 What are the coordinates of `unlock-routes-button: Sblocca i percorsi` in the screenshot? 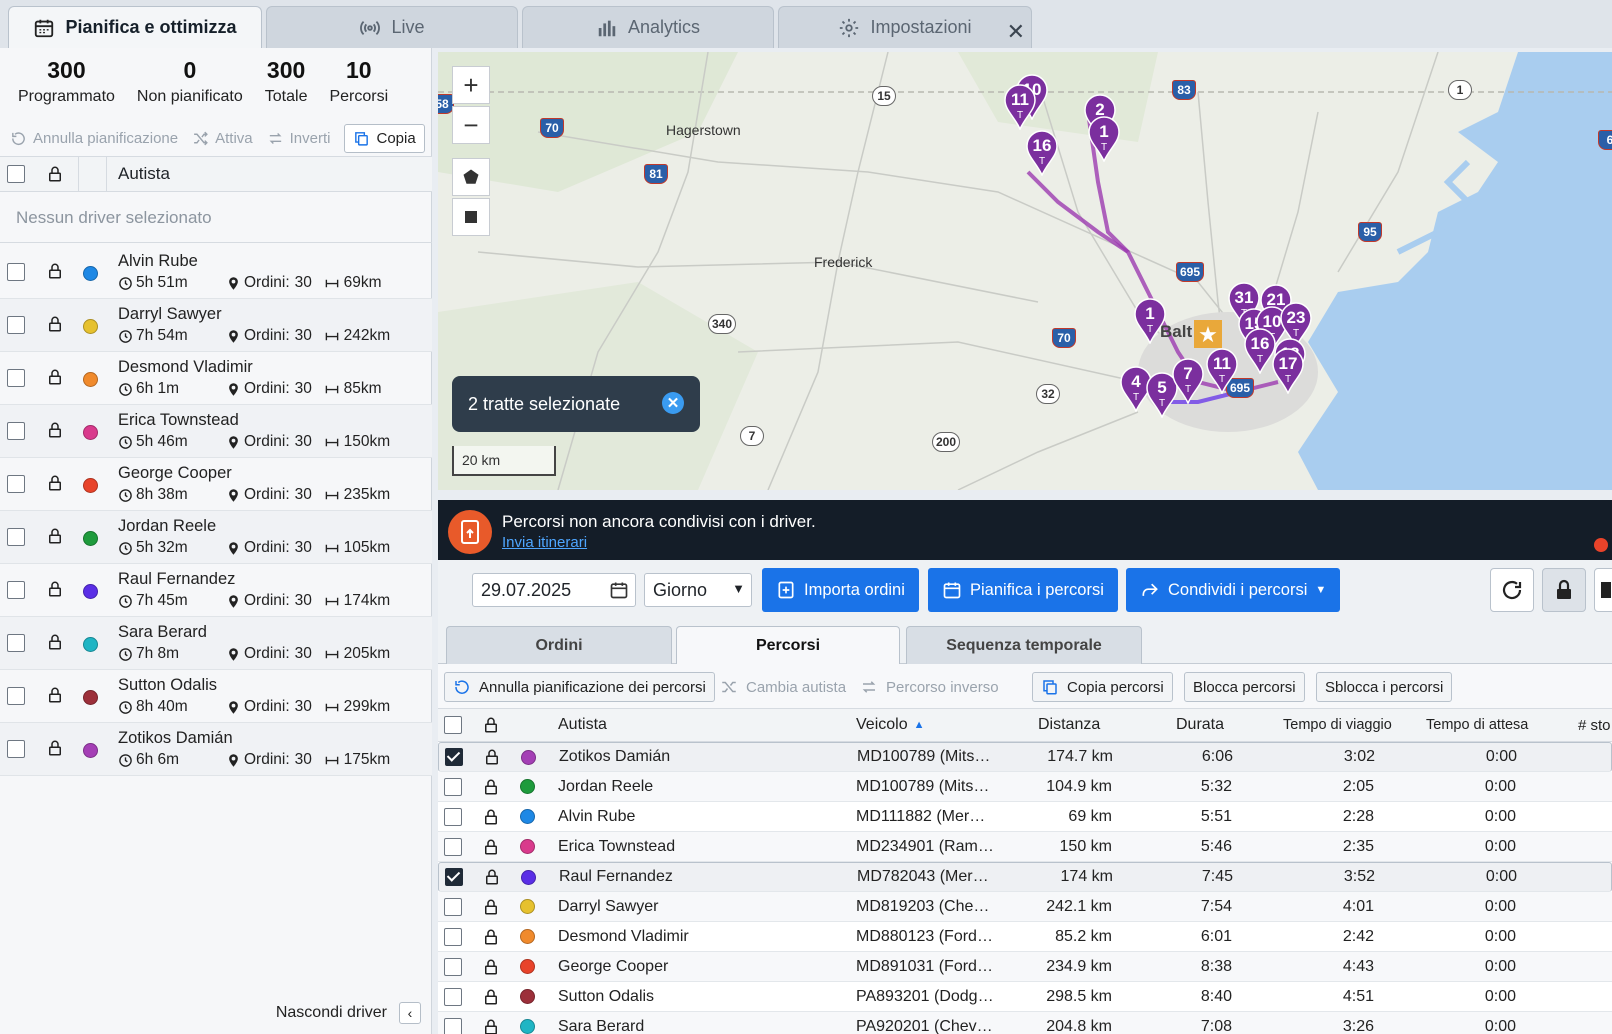 It's located at (1384, 687).